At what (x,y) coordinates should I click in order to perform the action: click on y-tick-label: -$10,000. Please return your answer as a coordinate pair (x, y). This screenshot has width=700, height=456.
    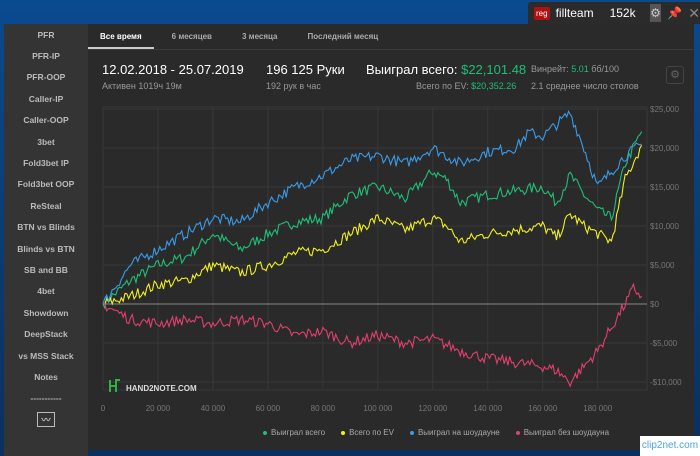
    Looking at the image, I should click on (666, 382).